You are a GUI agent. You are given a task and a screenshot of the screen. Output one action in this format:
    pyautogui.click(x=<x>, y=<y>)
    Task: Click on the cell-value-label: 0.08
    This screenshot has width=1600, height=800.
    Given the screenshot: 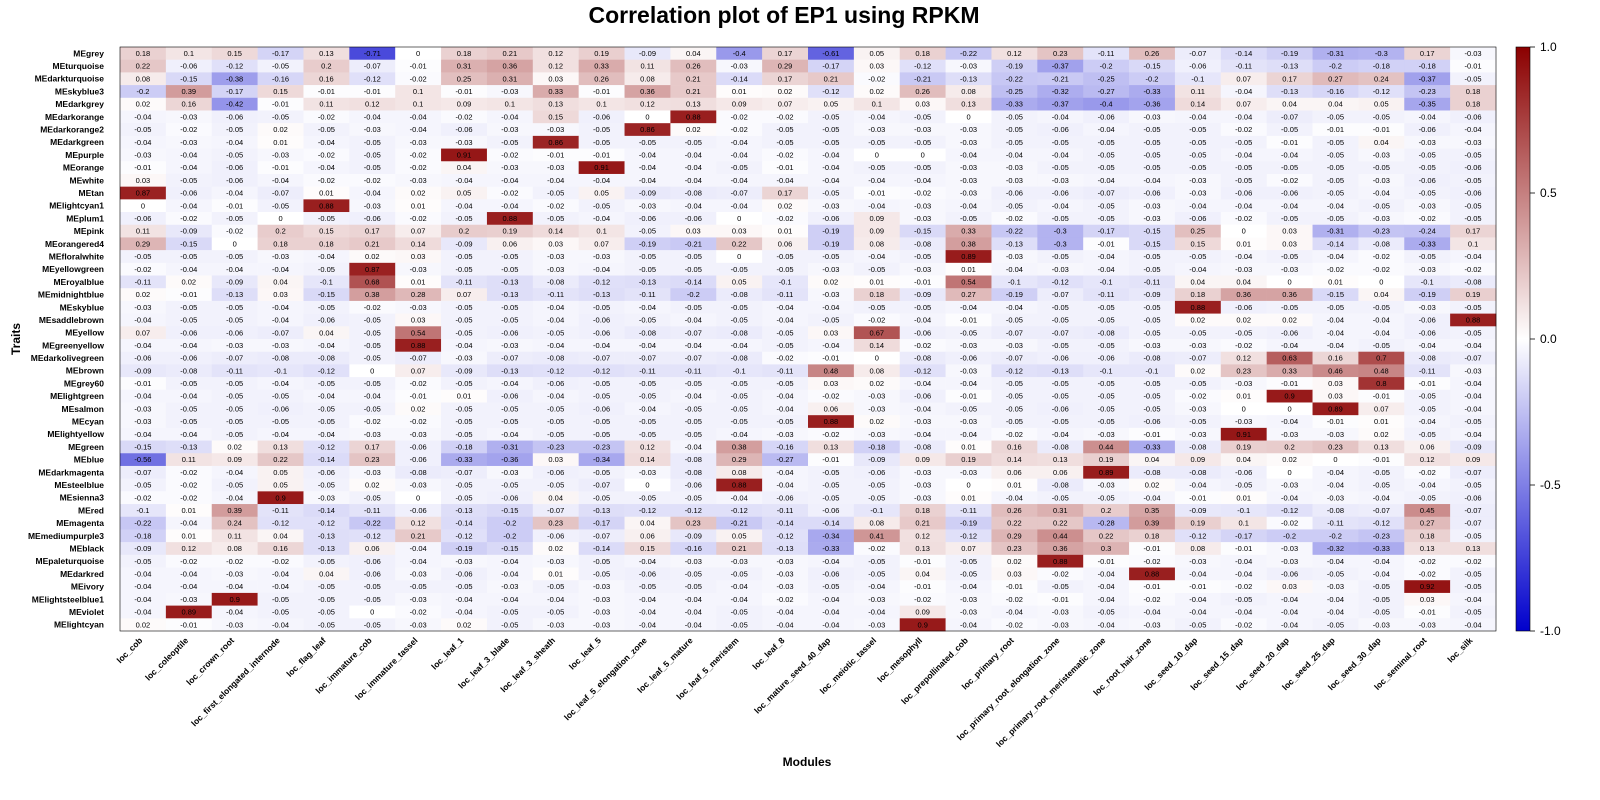 What is the action you would take?
    pyautogui.click(x=234, y=548)
    